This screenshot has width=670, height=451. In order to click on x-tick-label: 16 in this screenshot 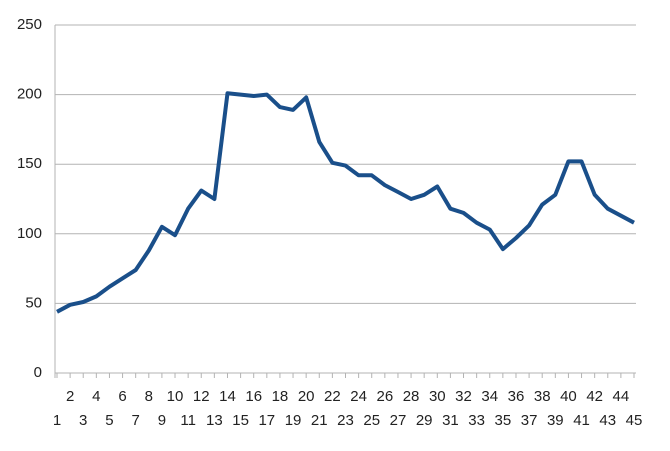, I will do `click(253, 396)`.